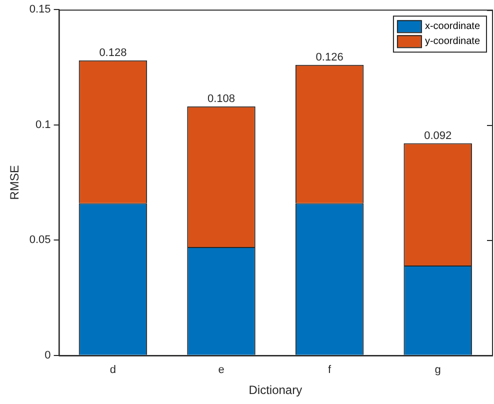  What do you see at coordinates (330, 57) in the screenshot?
I see `total-label: 0.126` at bounding box center [330, 57].